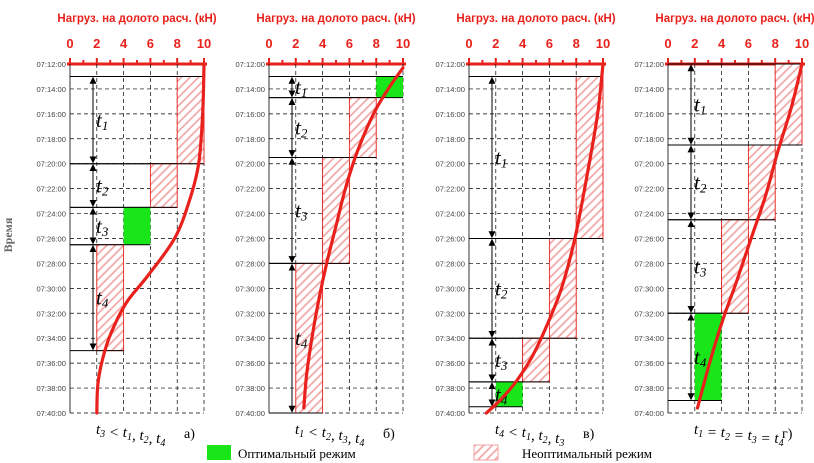 Image resolution: width=814 pixels, height=463 pixels. I want to click on legend-non-optimal-label: Неоптимальный режим, so click(587, 453).